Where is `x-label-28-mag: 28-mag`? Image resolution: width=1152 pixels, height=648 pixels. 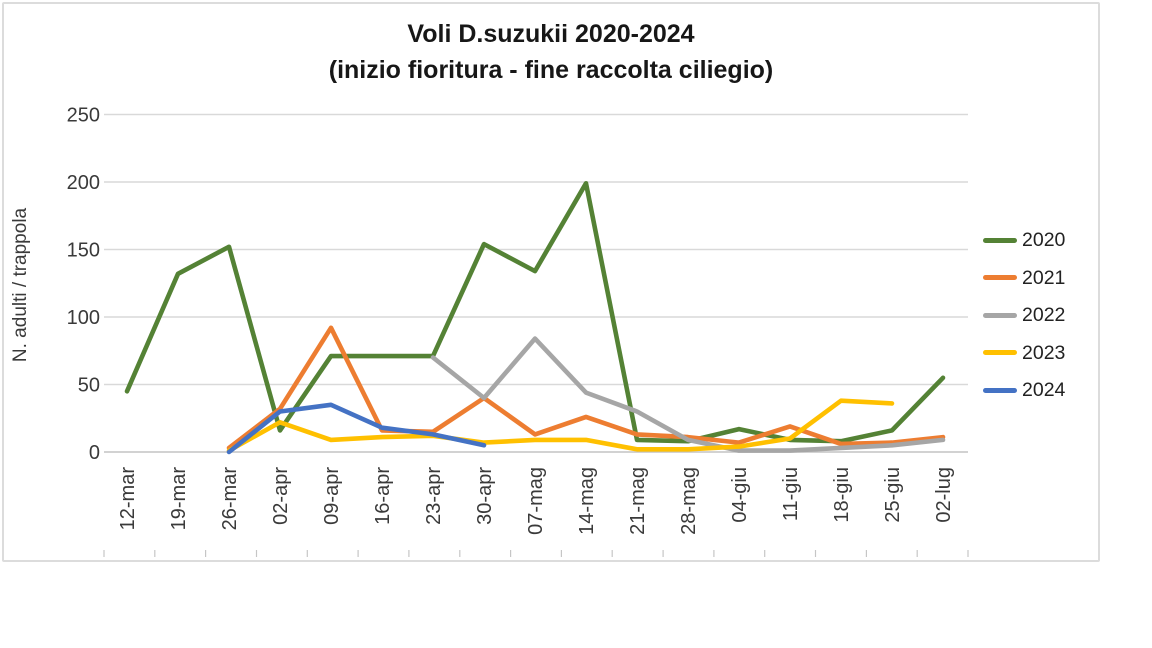
x-label-28-mag: 28-mag is located at coordinates (689, 501).